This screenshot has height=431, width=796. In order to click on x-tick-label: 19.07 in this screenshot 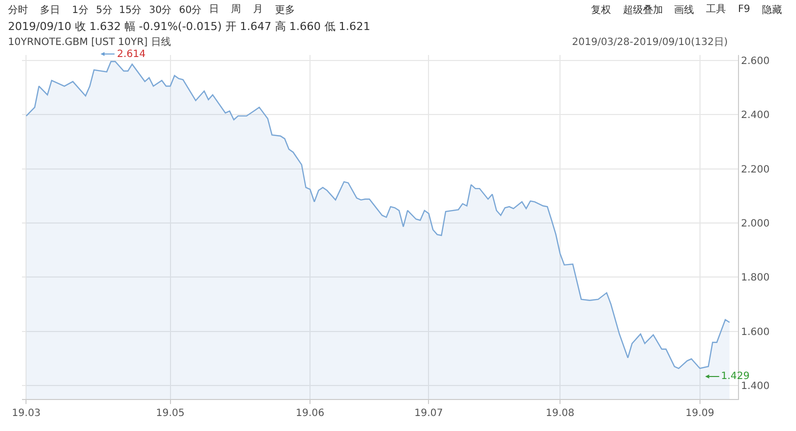, I will do `click(429, 413)`.